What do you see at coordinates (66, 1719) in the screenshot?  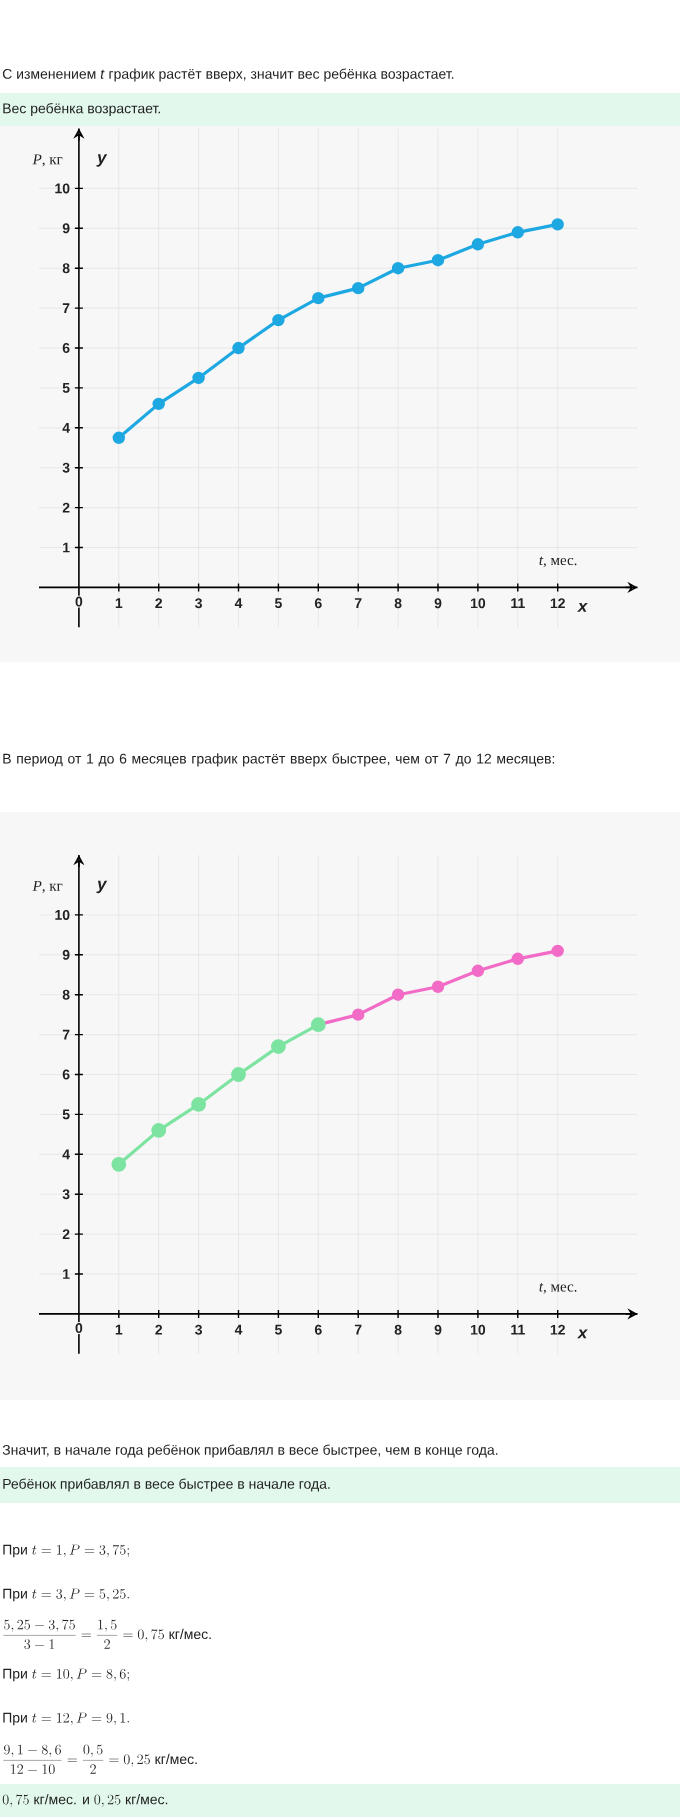 I see `text: $\mbox{При }t=12, P=9,1.$` at bounding box center [66, 1719].